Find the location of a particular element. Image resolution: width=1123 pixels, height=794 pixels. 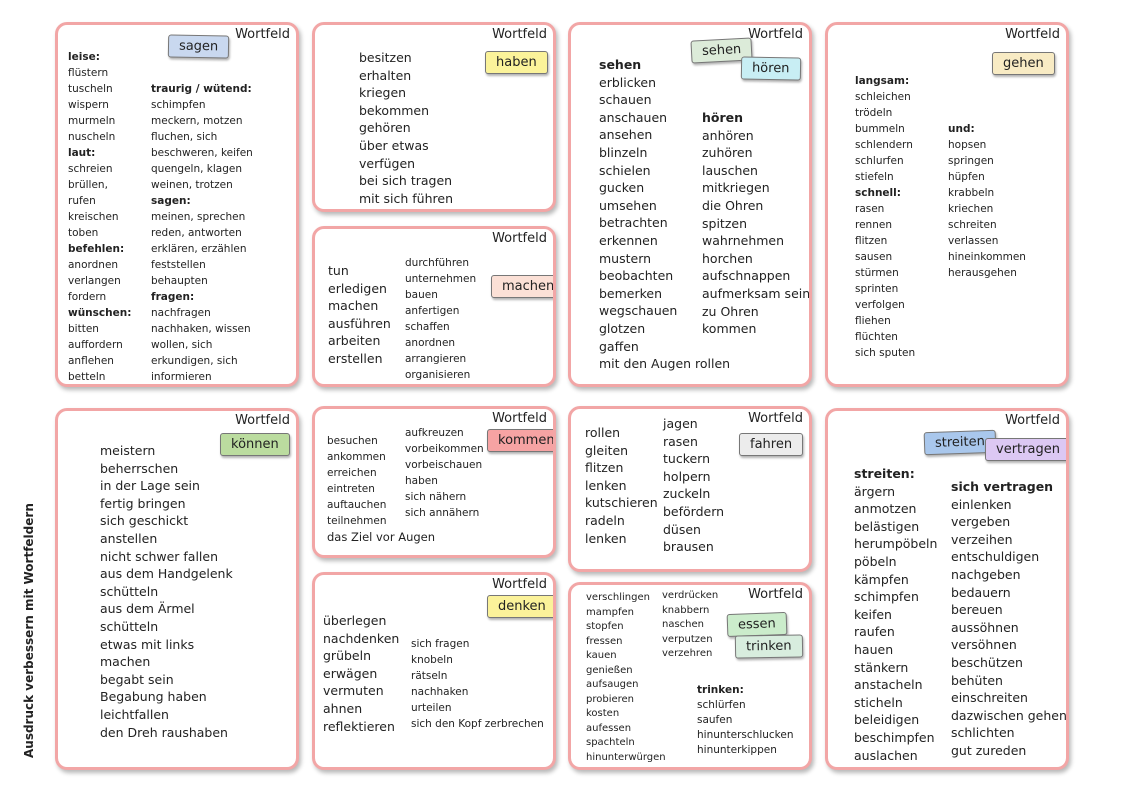

word-item: quengeln, klagen is located at coordinates (197, 169).